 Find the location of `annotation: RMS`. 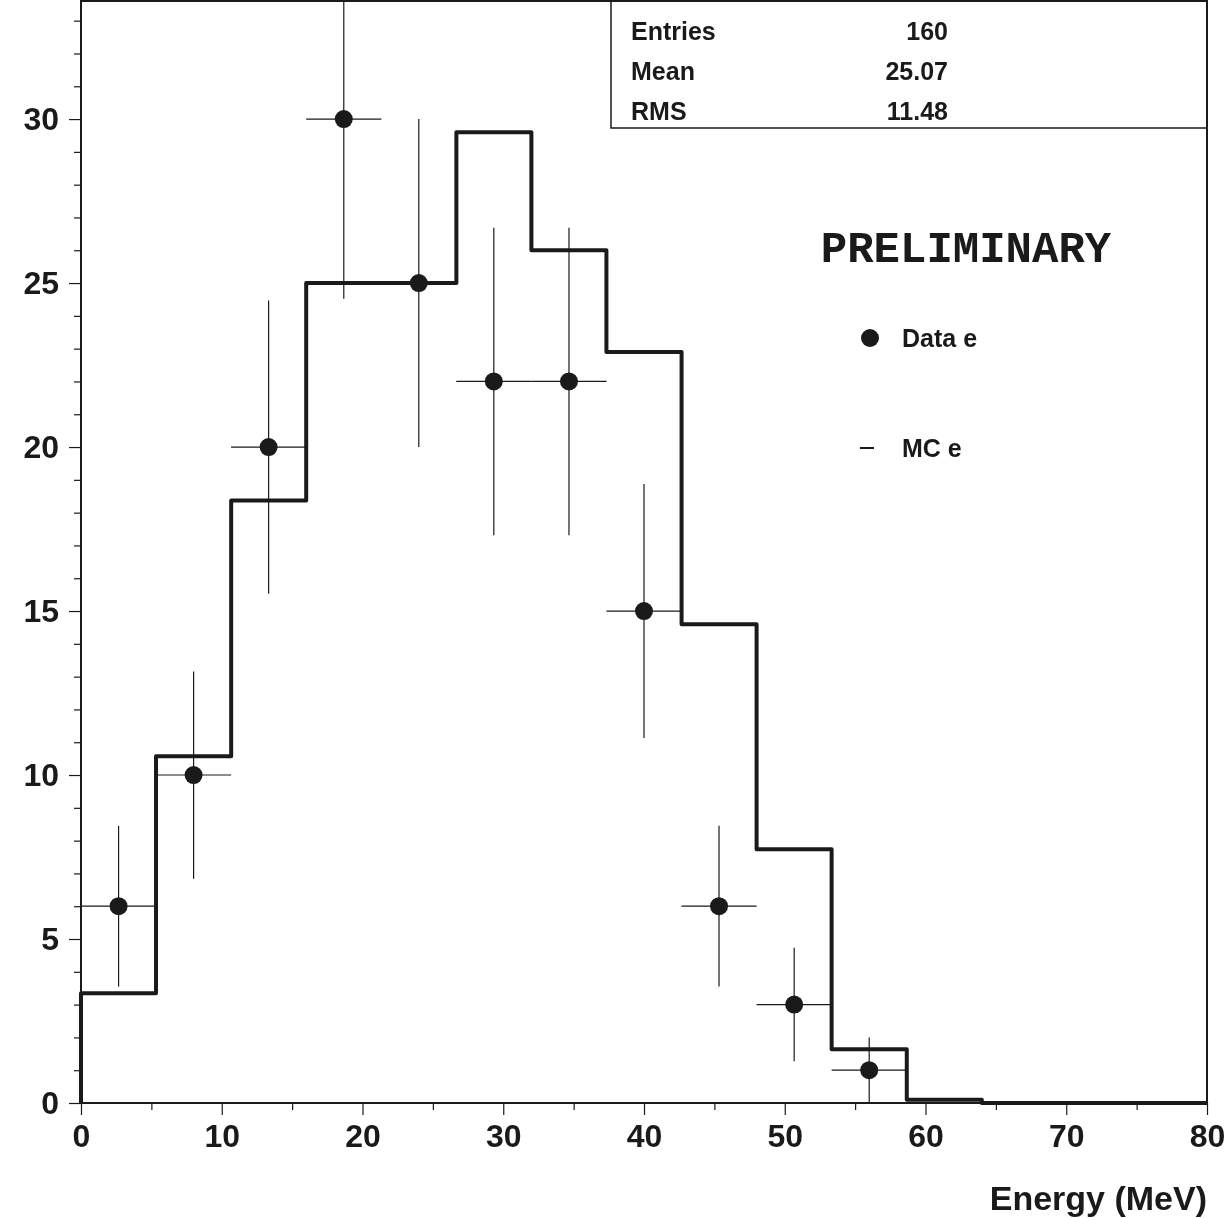

annotation: RMS is located at coordinates (659, 111).